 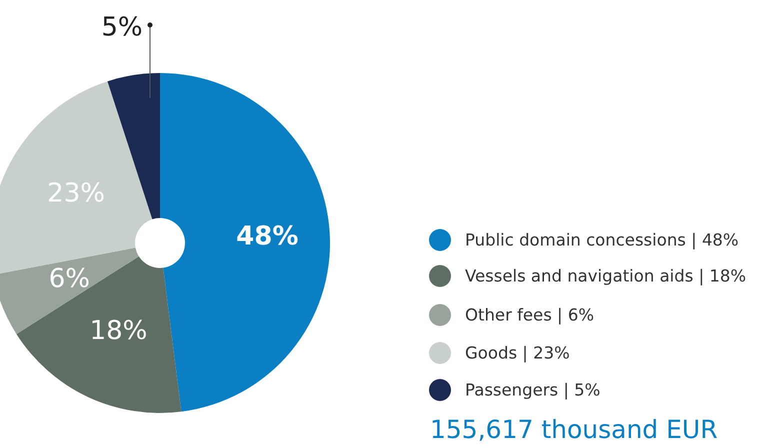 What do you see at coordinates (605, 276) in the screenshot?
I see `legend-label: Vessels and navigation aids | 18%` at bounding box center [605, 276].